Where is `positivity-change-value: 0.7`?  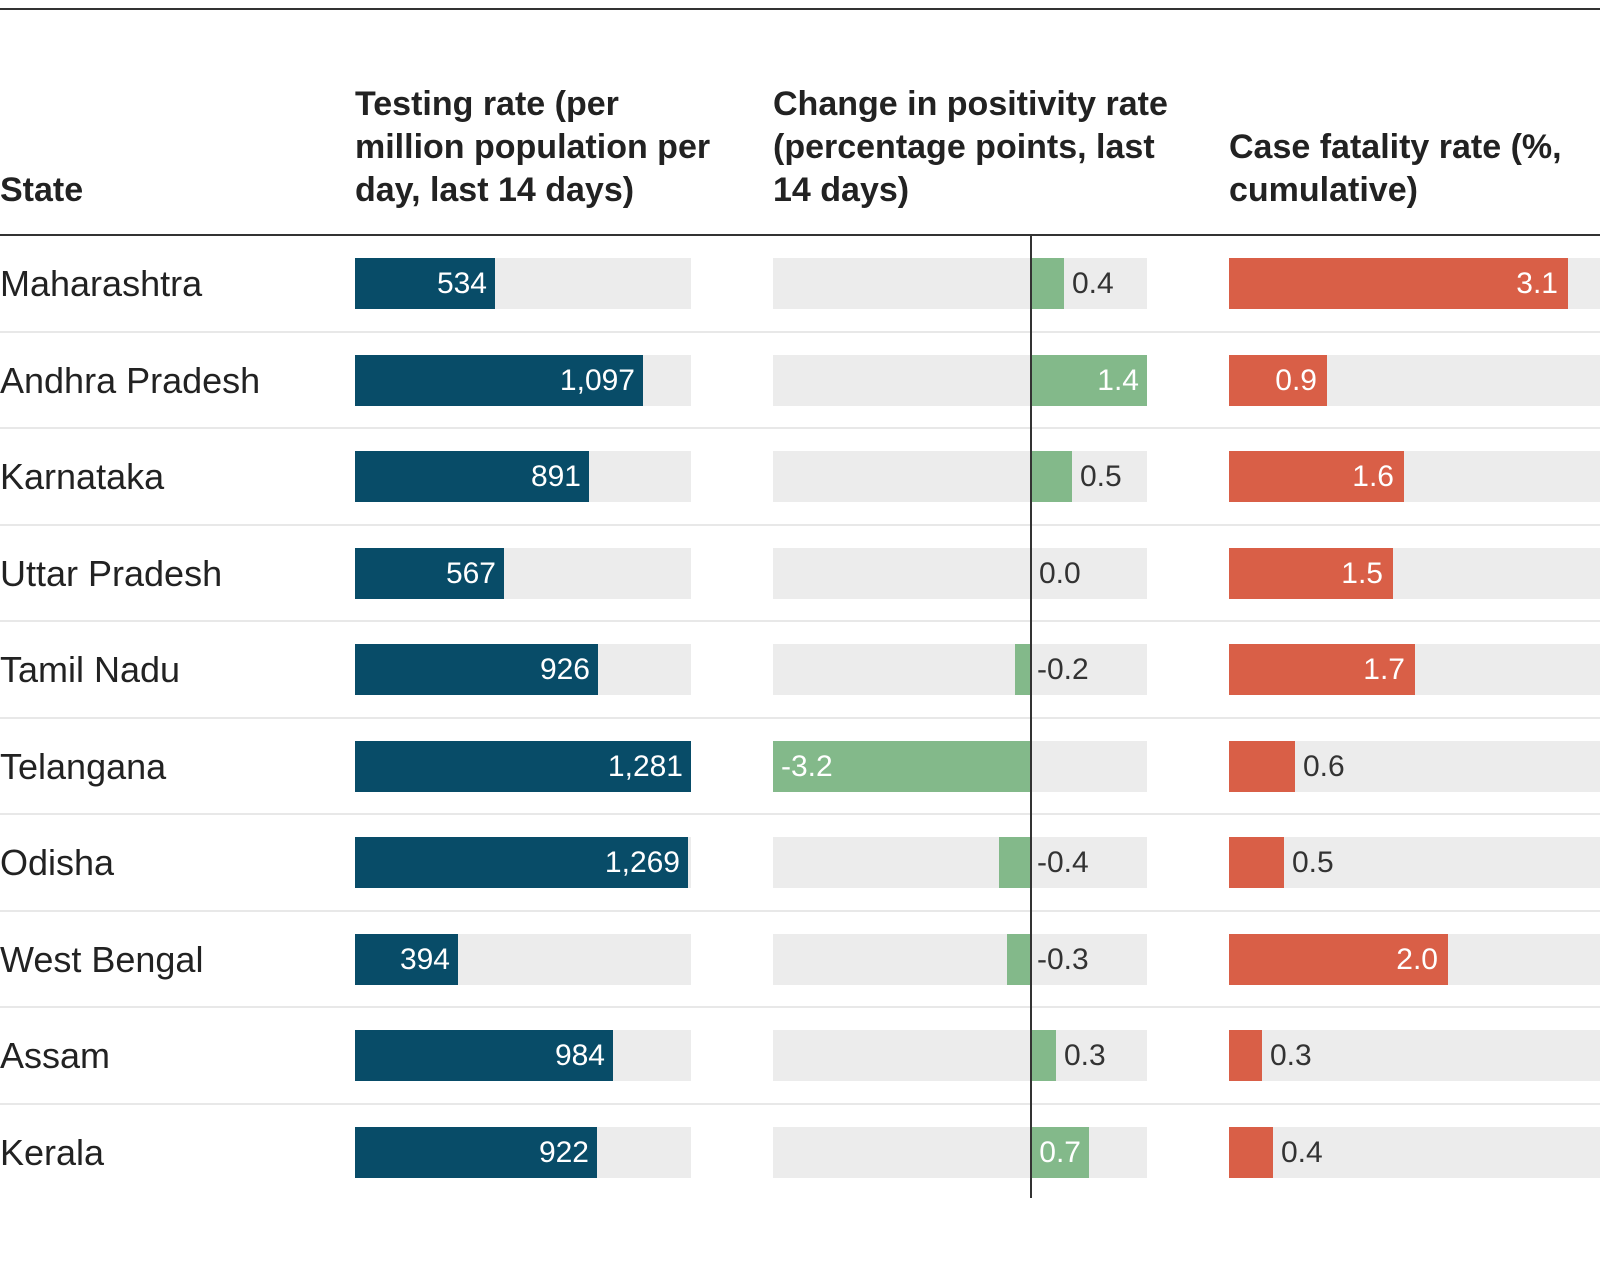 positivity-change-value: 0.7 is located at coordinates (1060, 1152).